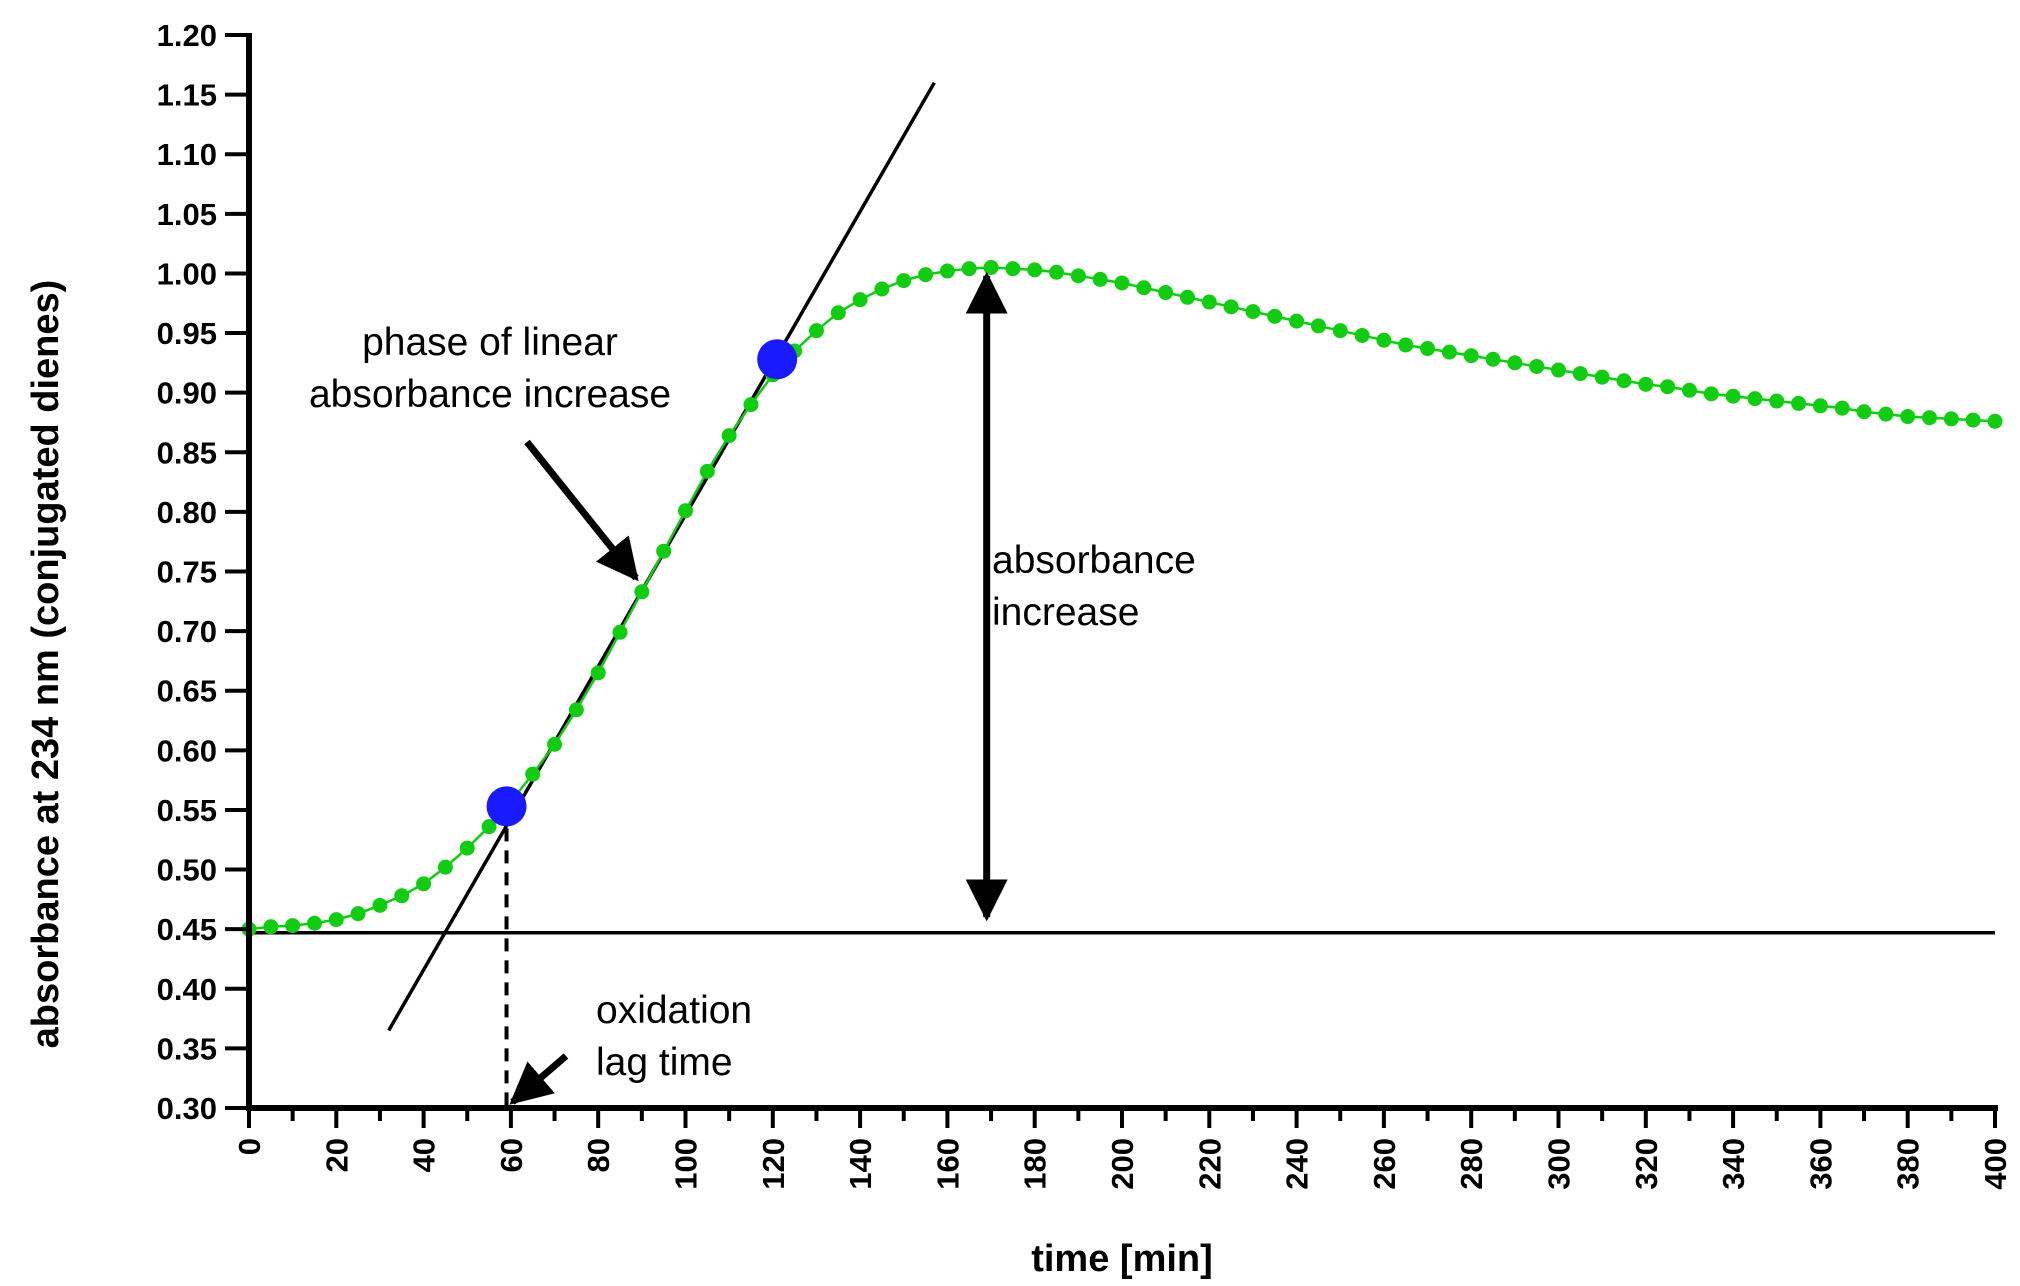 Image resolution: width=2020 pixels, height=1286 pixels. Describe the element at coordinates (336, 1155) in the screenshot. I see `x-tick-label: 20` at that location.